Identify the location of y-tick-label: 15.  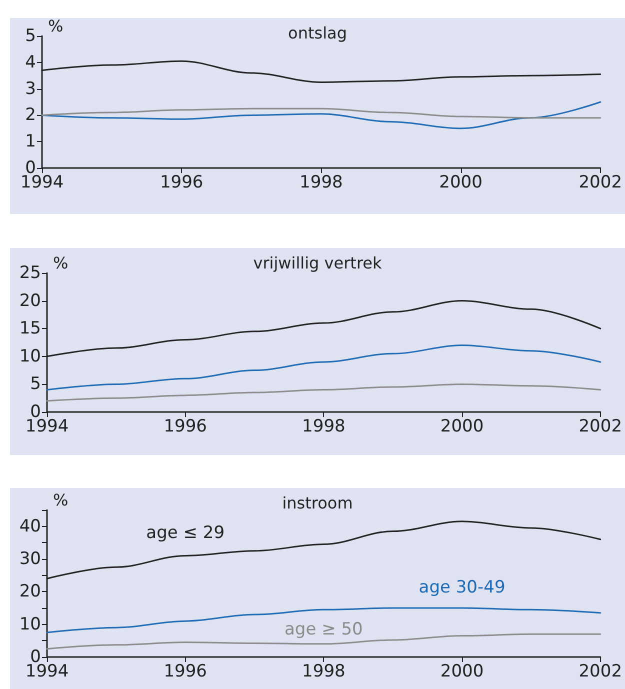
(30, 328).